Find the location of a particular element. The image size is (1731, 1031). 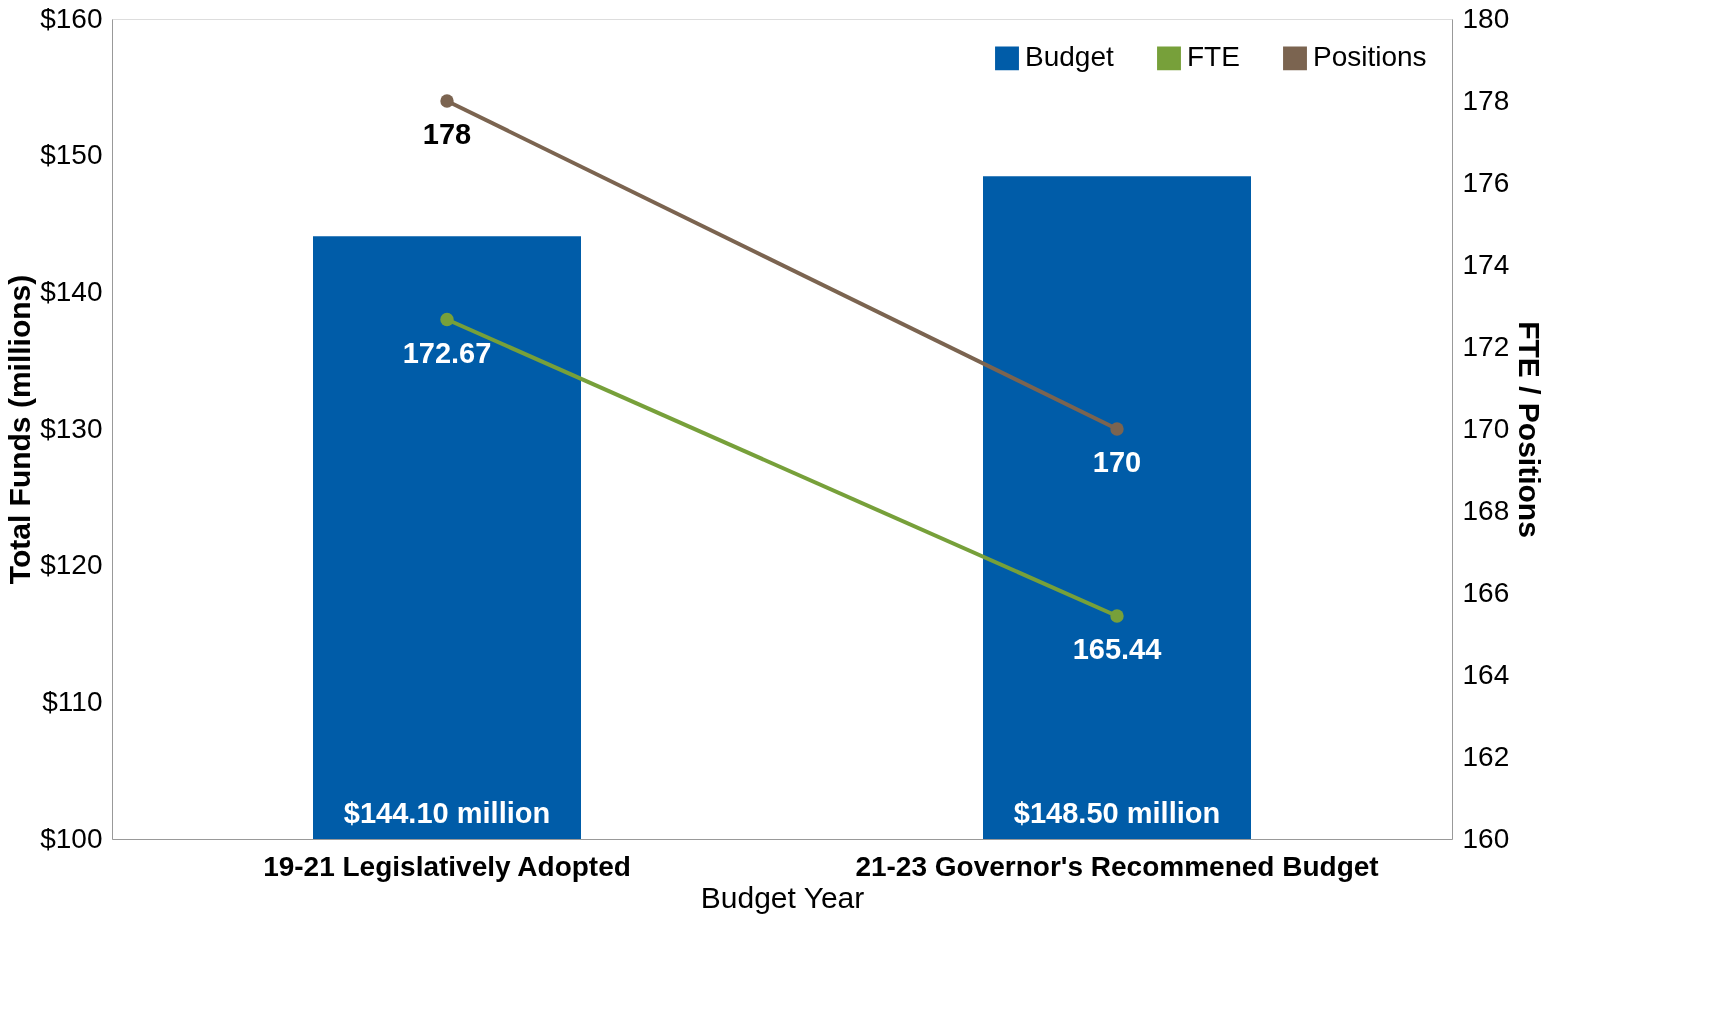

y-tick-label: $160 is located at coordinates (71, 18).